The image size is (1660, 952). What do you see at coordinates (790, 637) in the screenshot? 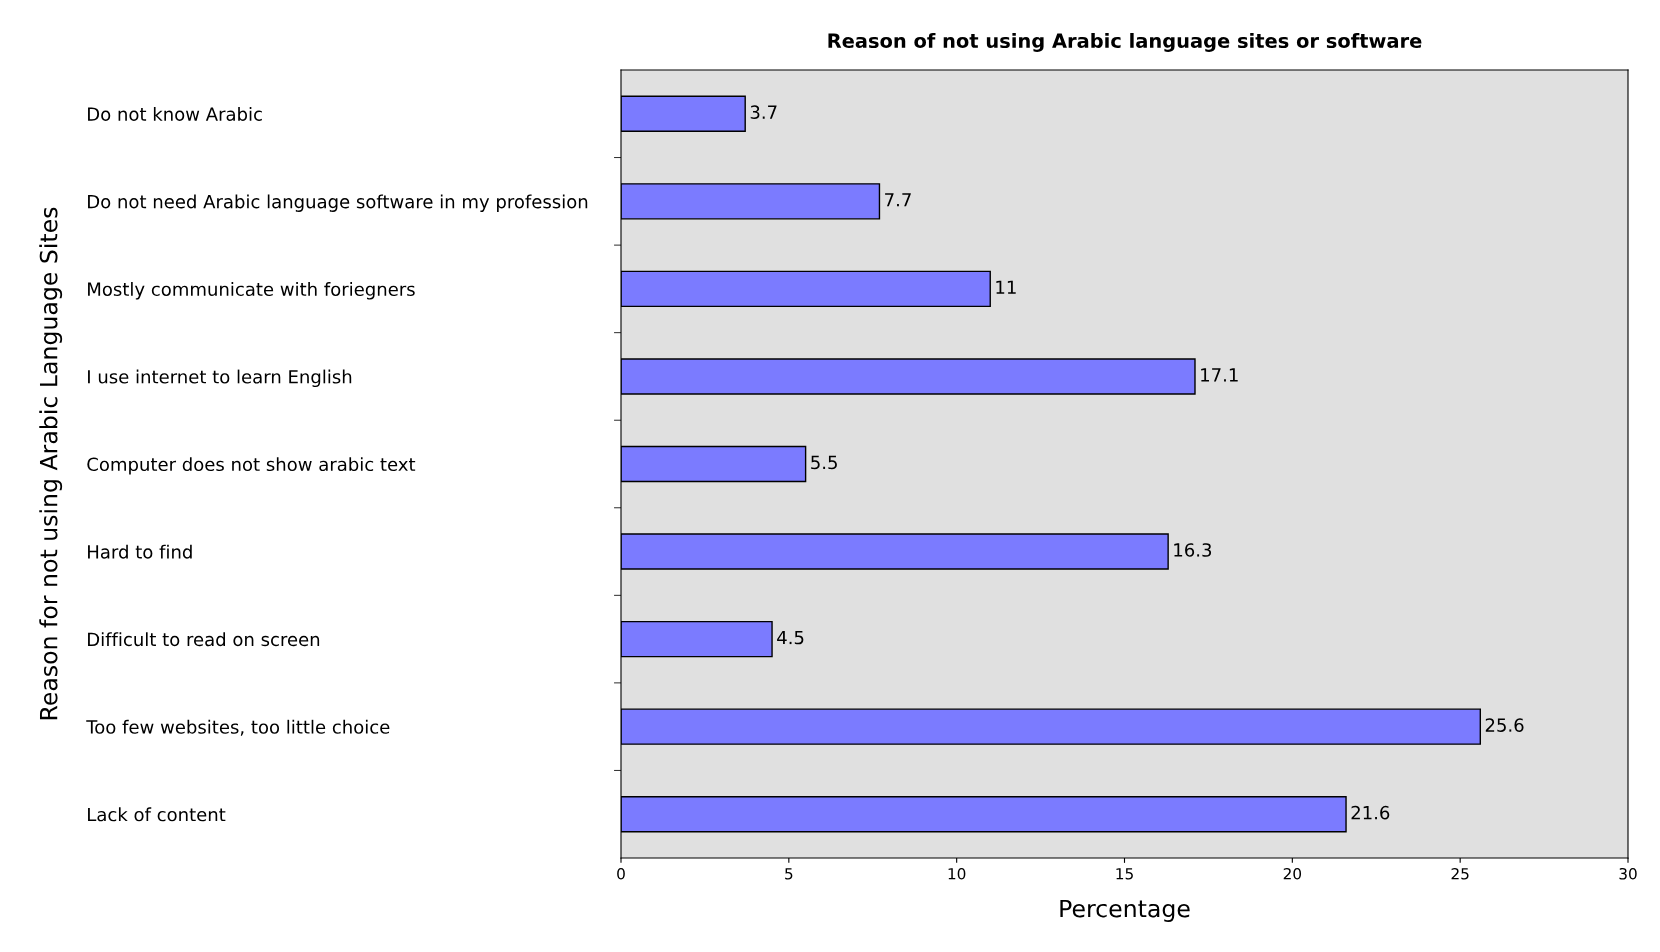
I see `data-label: 4.5` at bounding box center [790, 637].